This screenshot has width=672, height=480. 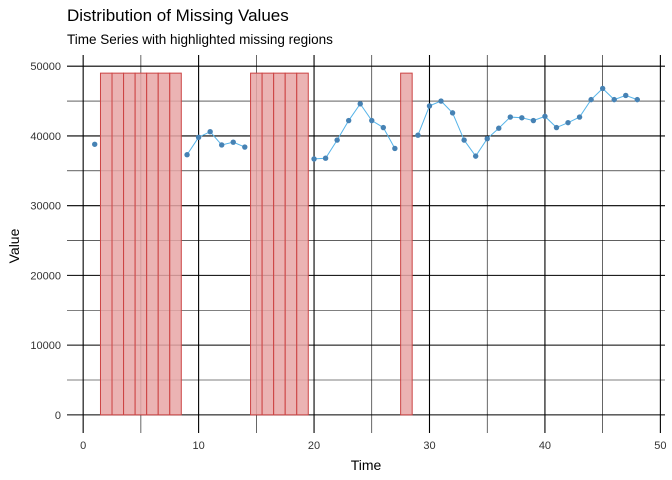 What do you see at coordinates (45, 67) in the screenshot?
I see `y-tick-label: 50000` at bounding box center [45, 67].